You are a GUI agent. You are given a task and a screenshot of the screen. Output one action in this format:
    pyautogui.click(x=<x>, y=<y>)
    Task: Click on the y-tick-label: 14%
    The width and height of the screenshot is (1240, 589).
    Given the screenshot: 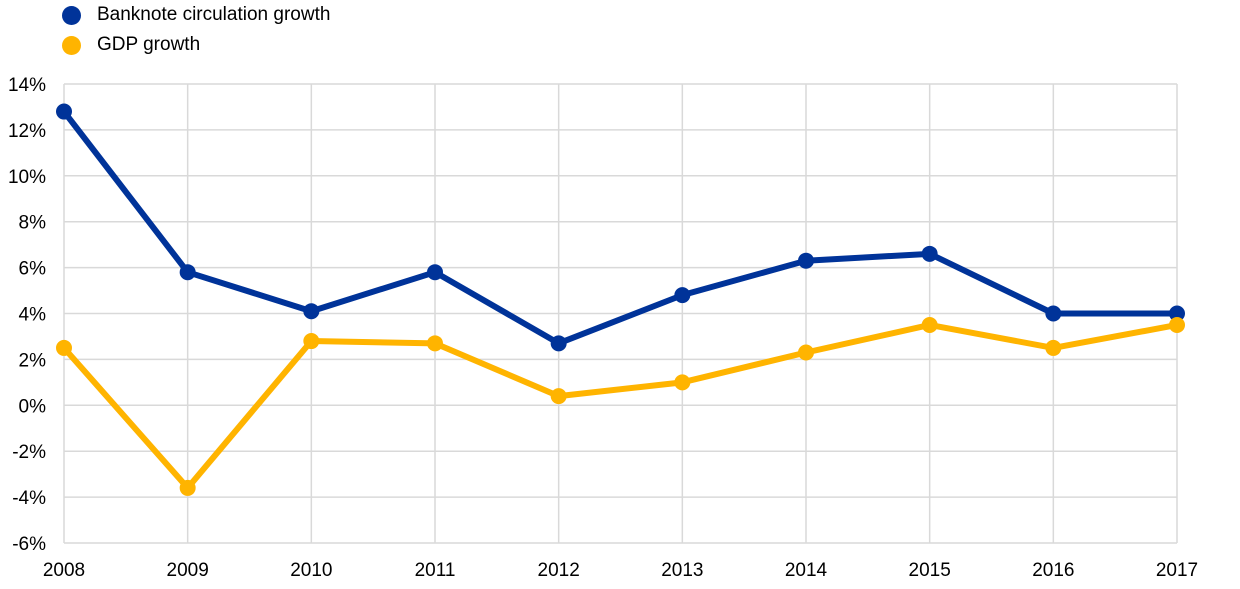 What is the action you would take?
    pyautogui.click(x=27, y=85)
    